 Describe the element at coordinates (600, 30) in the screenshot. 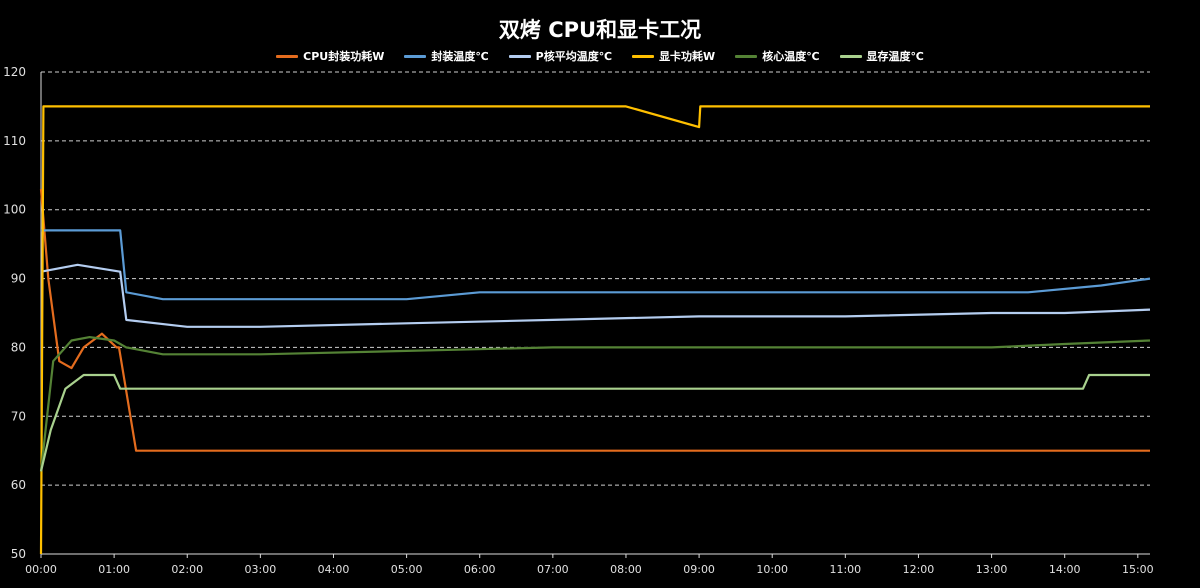

I see `chart-title: 双烤 CPU和显卡工况` at that location.